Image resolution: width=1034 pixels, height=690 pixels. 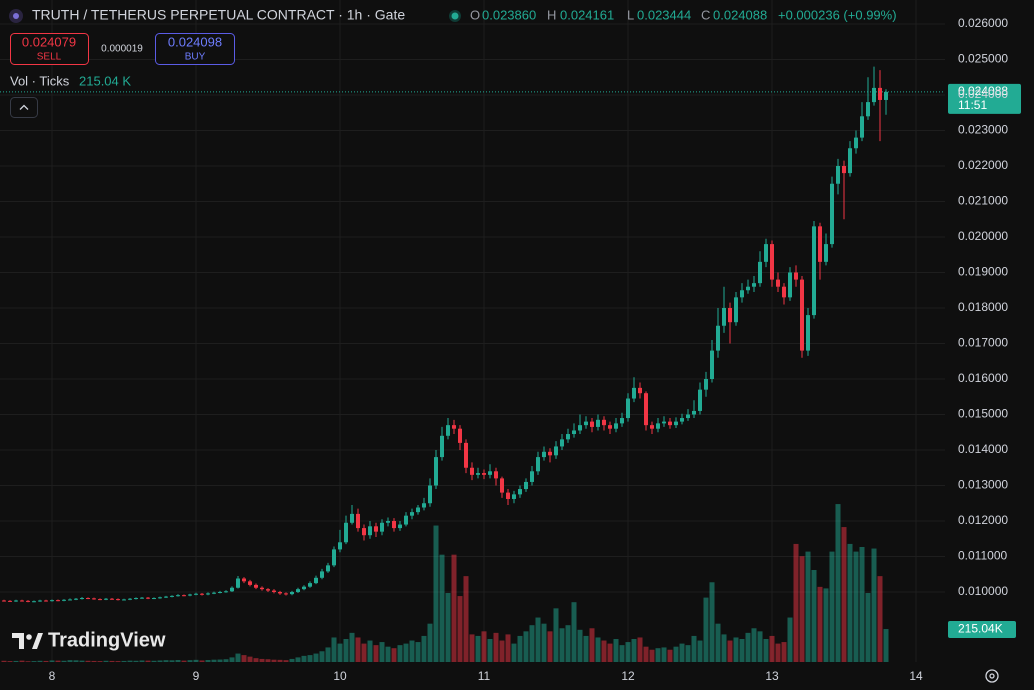 What do you see at coordinates (983, 520) in the screenshot?
I see `y-tick-label: 0.012000` at bounding box center [983, 520].